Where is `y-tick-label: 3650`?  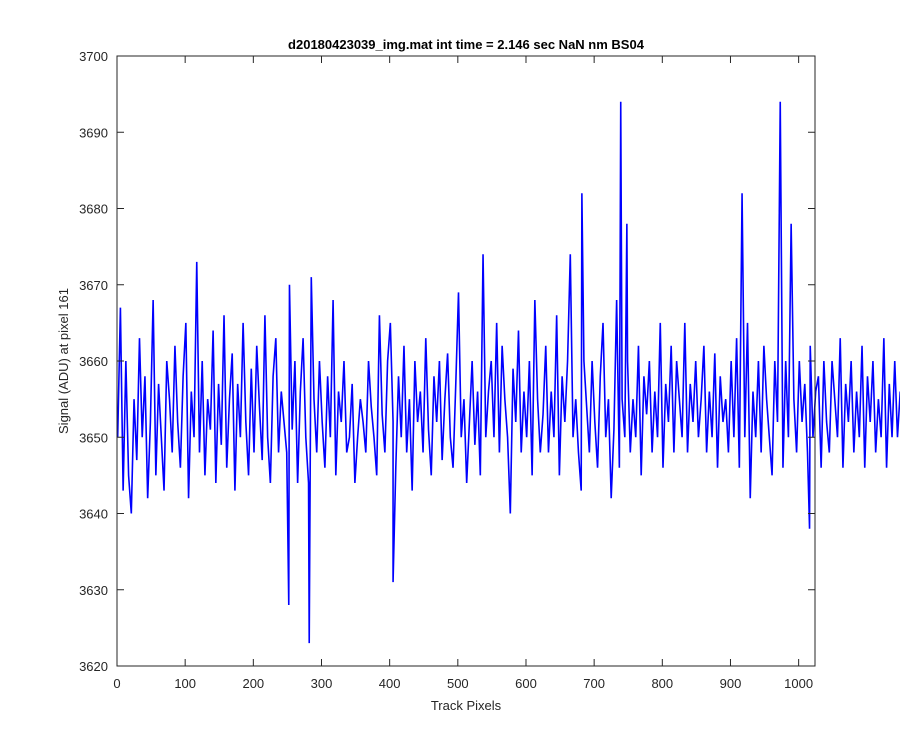 y-tick-label: 3650 is located at coordinates (93, 437).